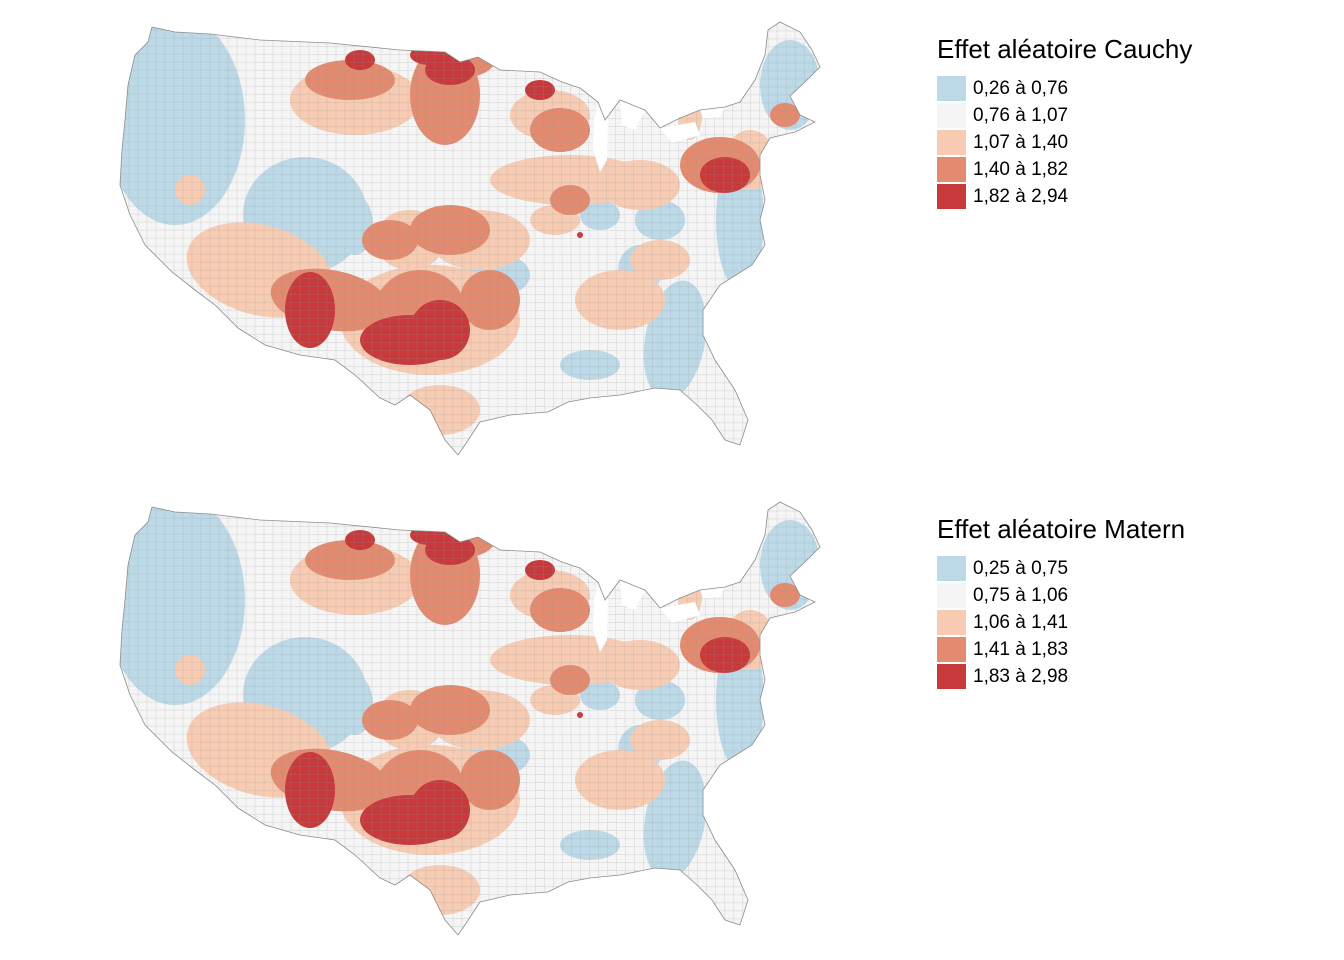  I want to click on legend-item: 1,07 à 1,40, so click(1064, 142).